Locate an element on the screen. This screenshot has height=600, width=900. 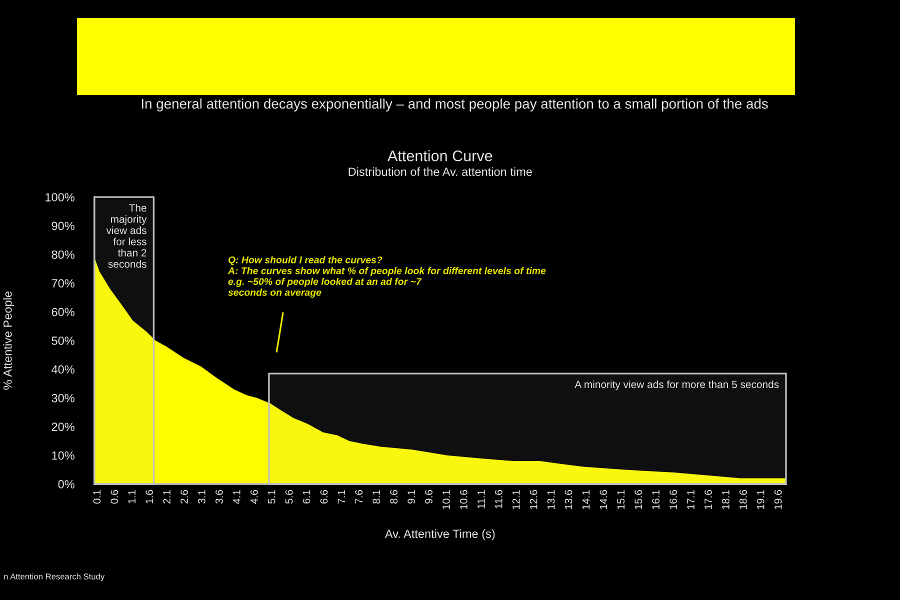
x-tick-label: 10.6 is located at coordinates (464, 500).